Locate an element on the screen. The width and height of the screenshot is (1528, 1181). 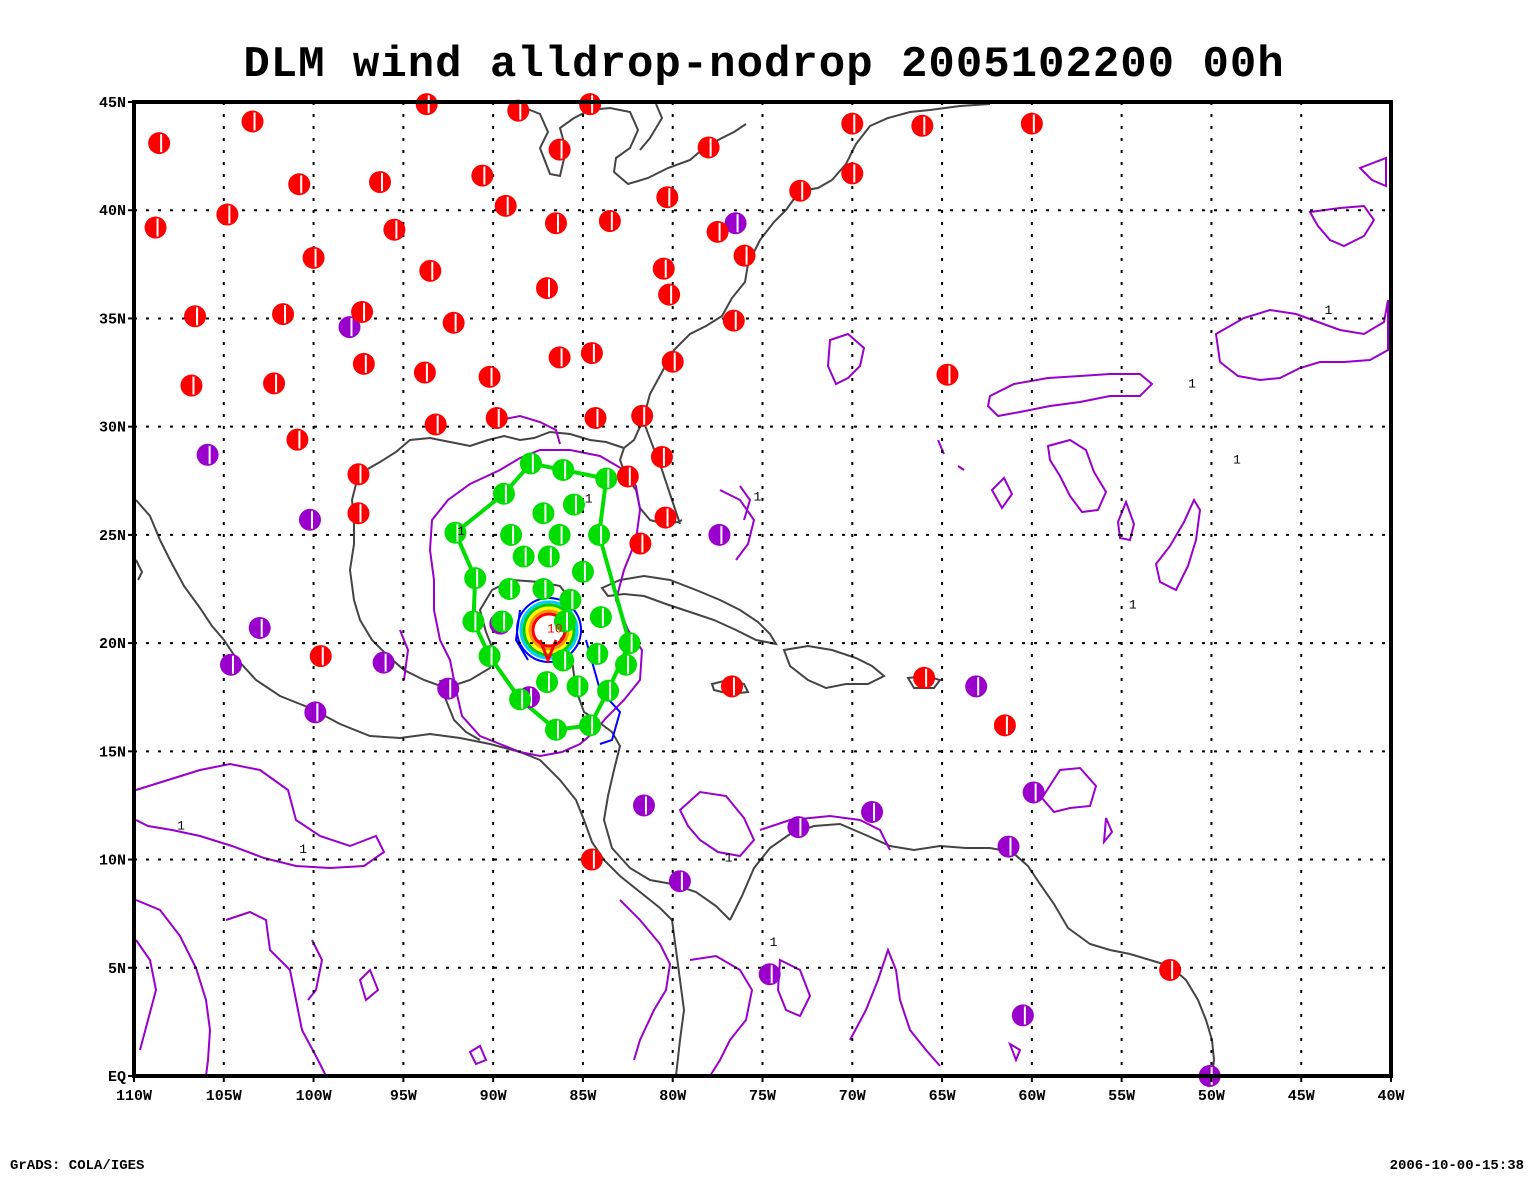
y-tick-label: 15N is located at coordinates (112, 752).